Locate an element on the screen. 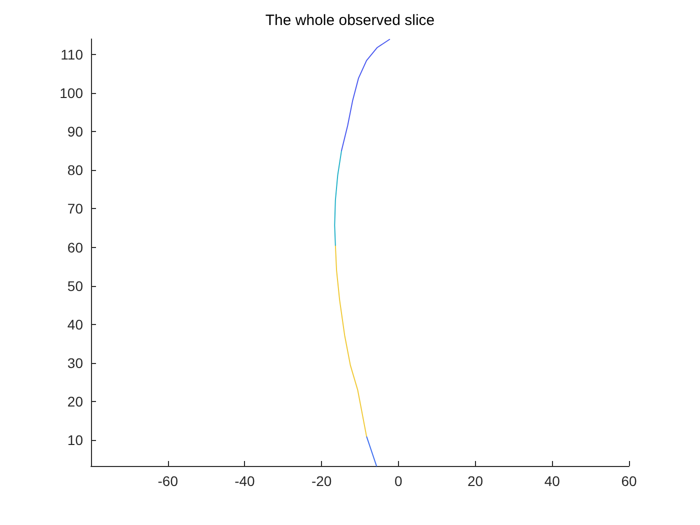 This screenshot has width=700, height=525. y-tick-label: 20 is located at coordinates (75, 402).